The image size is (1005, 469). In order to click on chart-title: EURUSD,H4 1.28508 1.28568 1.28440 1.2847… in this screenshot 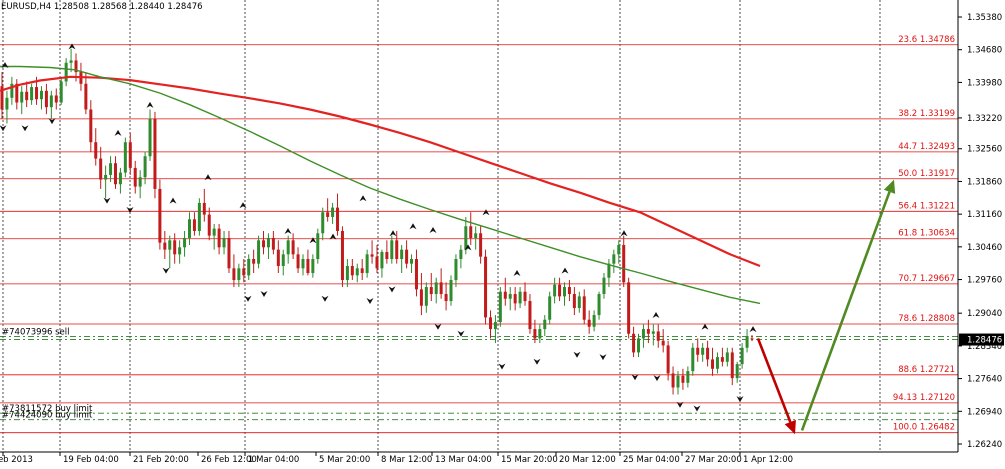, I will do `click(102, 7)`.